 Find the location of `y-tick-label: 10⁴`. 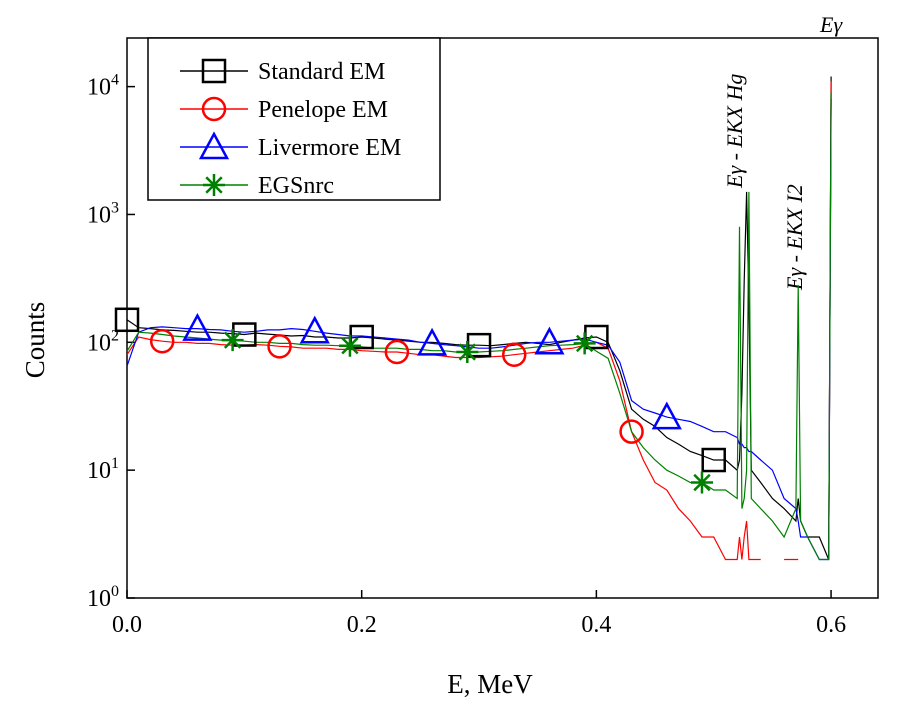

y-tick-label: 10⁴ is located at coordinates (103, 86).